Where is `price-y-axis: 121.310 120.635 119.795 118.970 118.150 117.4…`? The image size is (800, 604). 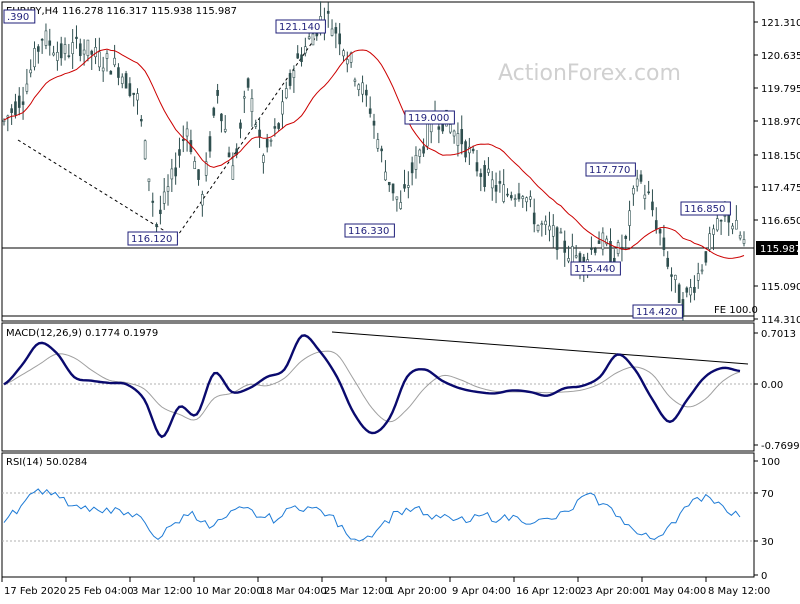
price-y-axis: 121.310 120.635 119.795 118.970 118.150 117.4… is located at coordinates (777, 172).